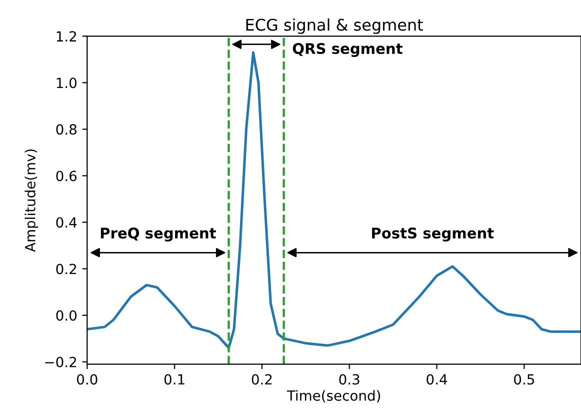  What do you see at coordinates (66, 129) in the screenshot?
I see `y-tick-label: 0.8` at bounding box center [66, 129].